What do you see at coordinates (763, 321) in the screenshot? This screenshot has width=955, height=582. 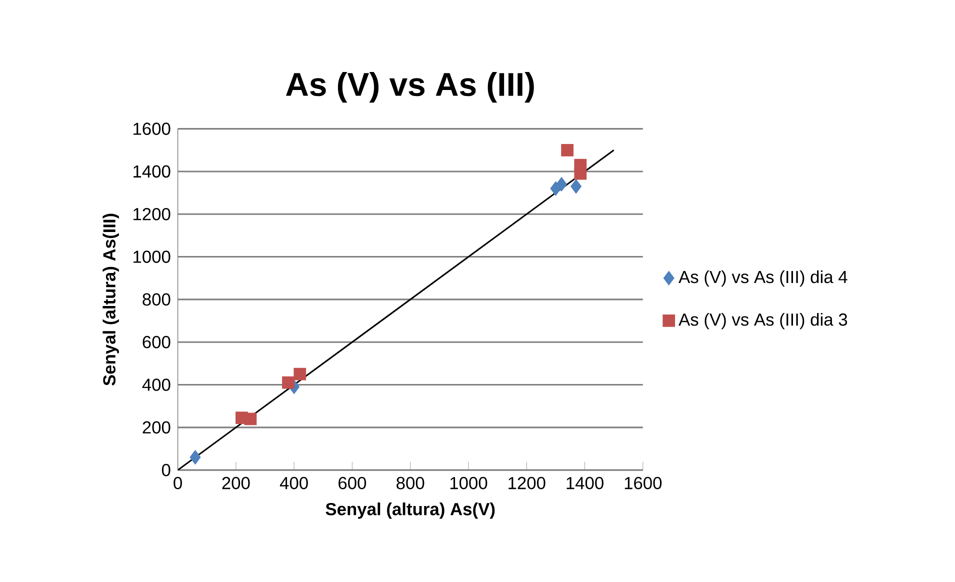 I see `legend-label: As (V) vs As (III) dia 3` at bounding box center [763, 321].